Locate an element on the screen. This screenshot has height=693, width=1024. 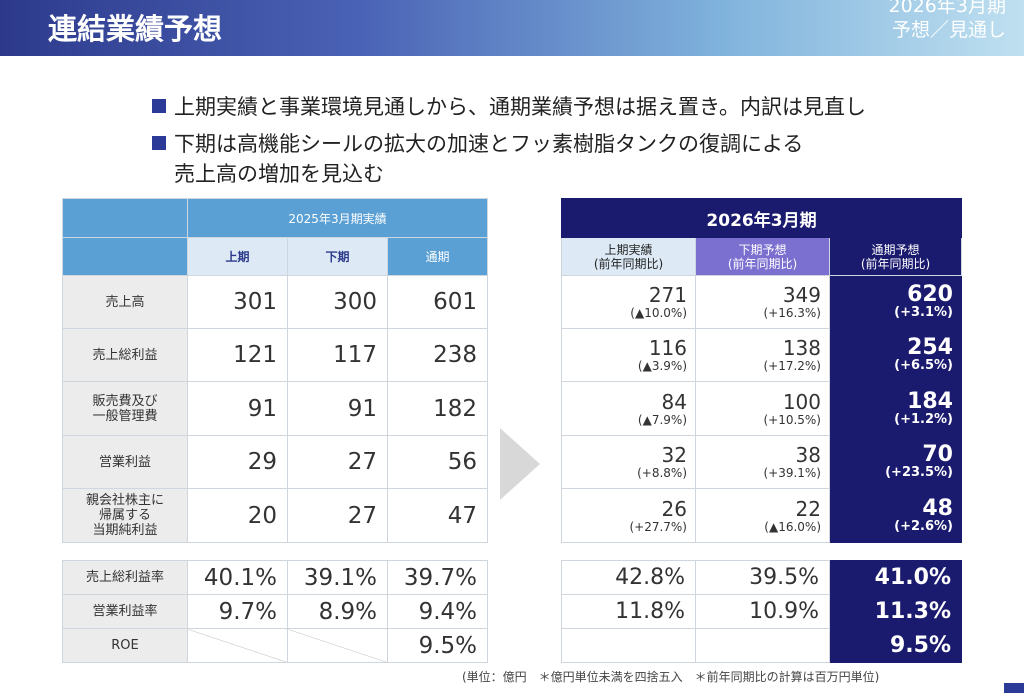
row-label-net-income: 親会社株主に 帰属する 当期純利益 is located at coordinates (125, 515).